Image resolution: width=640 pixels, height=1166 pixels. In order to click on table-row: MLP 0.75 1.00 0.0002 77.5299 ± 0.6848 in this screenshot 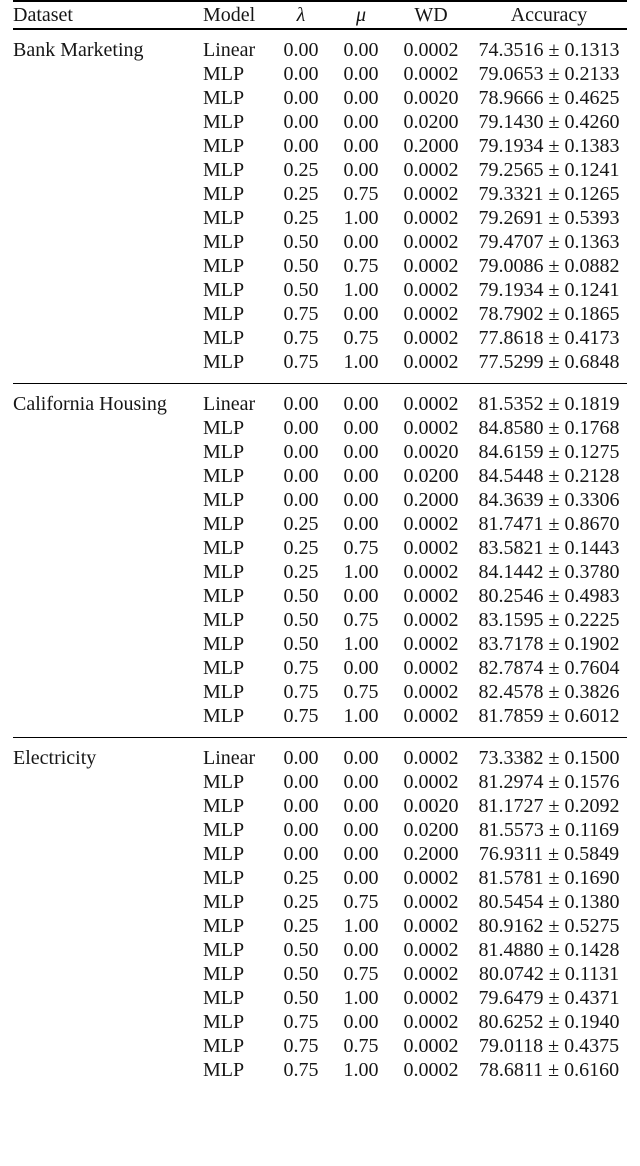, I will do `click(320, 367)`.